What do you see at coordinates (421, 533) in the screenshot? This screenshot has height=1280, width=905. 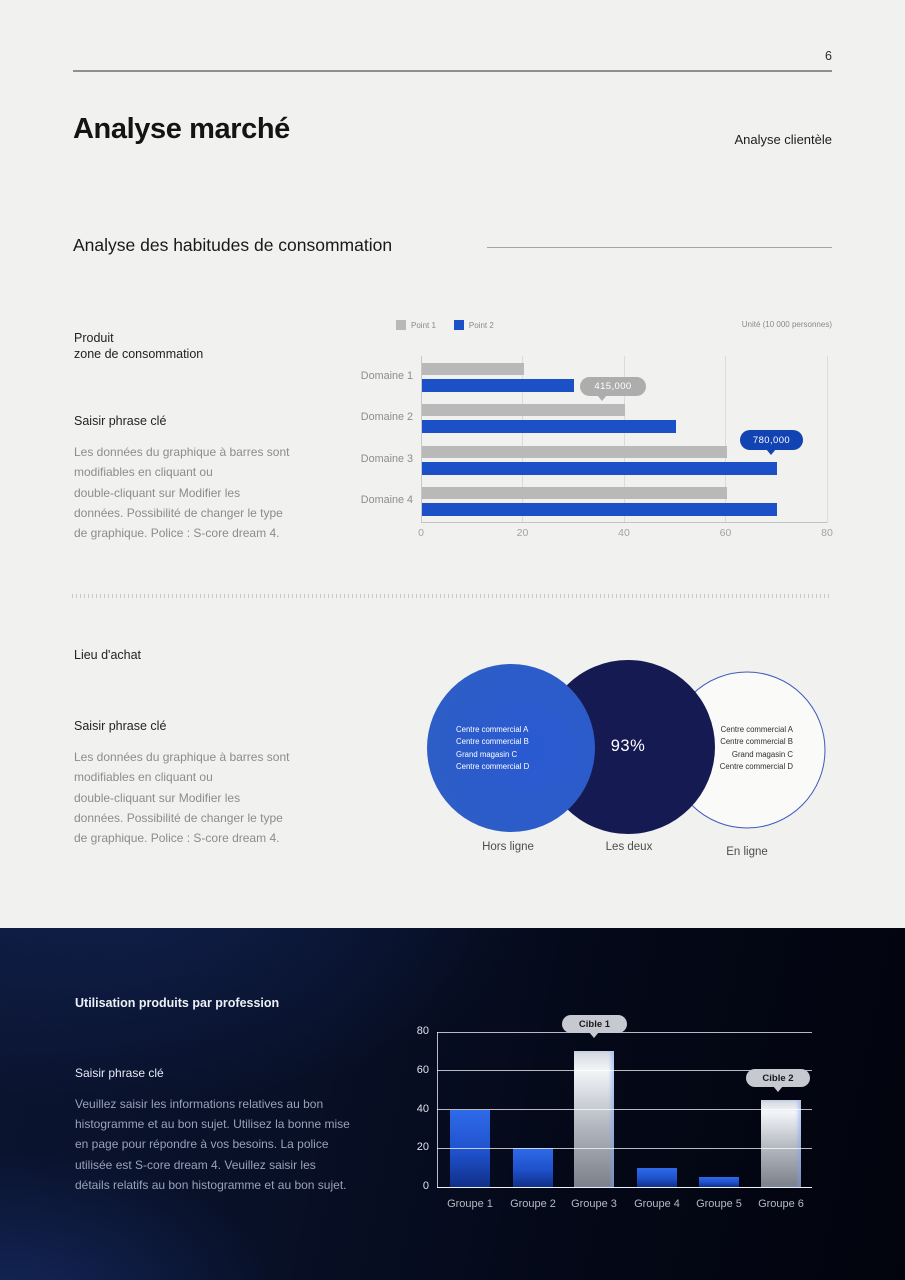 I see `x-tick-label: 0` at bounding box center [421, 533].